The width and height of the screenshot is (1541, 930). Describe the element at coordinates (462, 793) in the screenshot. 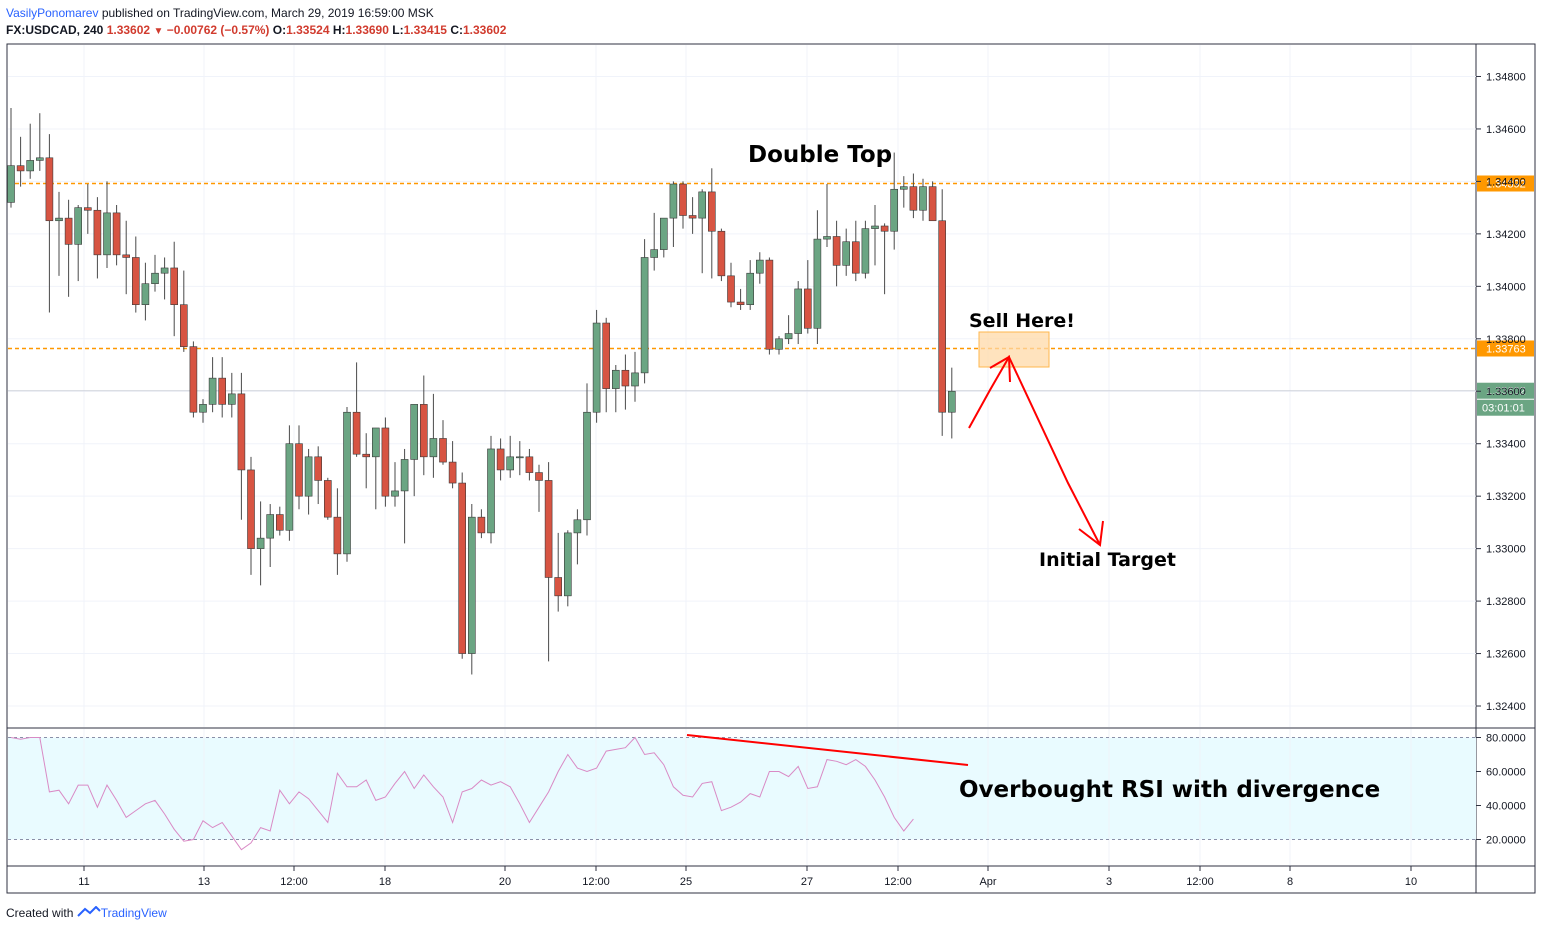

I see `rsi-line` at that location.